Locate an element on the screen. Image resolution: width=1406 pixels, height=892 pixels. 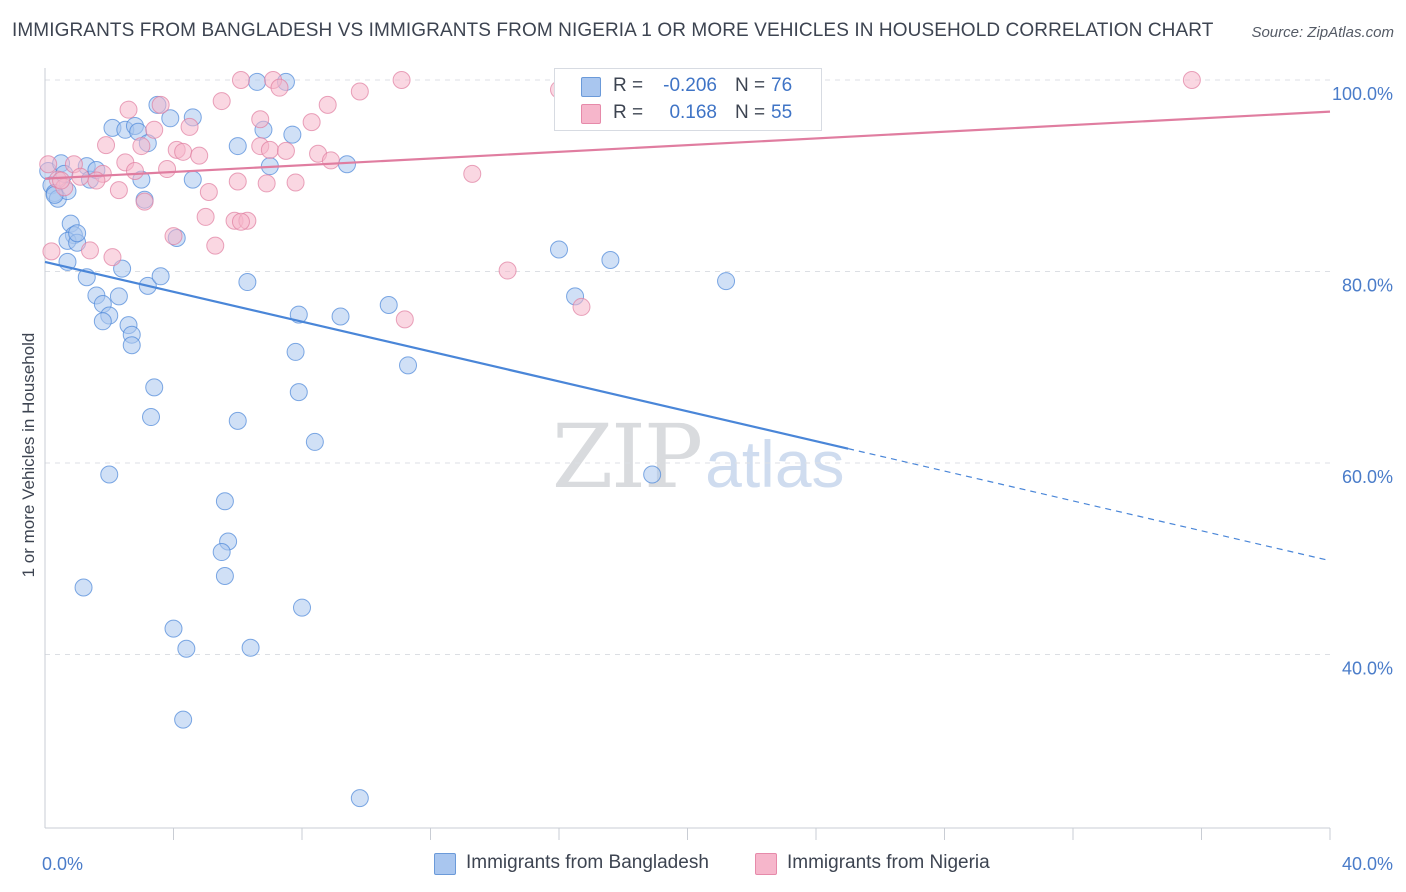
legend-row-bangladesh: R = -0.206 N = 76 is located at coordinates (688, 87).